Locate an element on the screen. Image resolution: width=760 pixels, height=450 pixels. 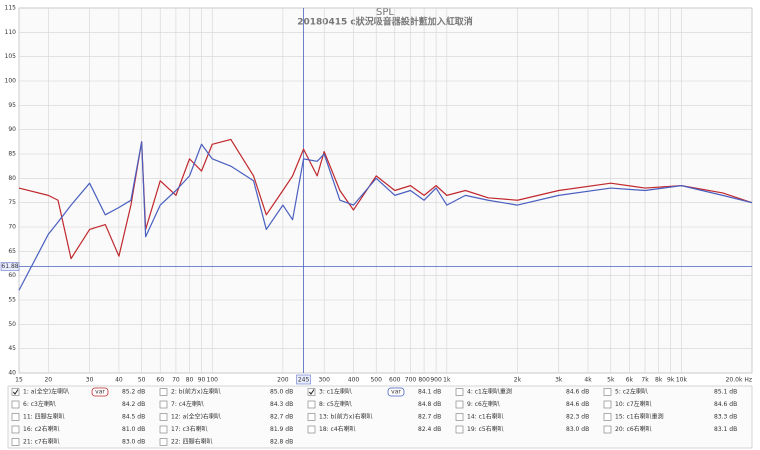
x-tick-label: 5k is located at coordinates (611, 380).